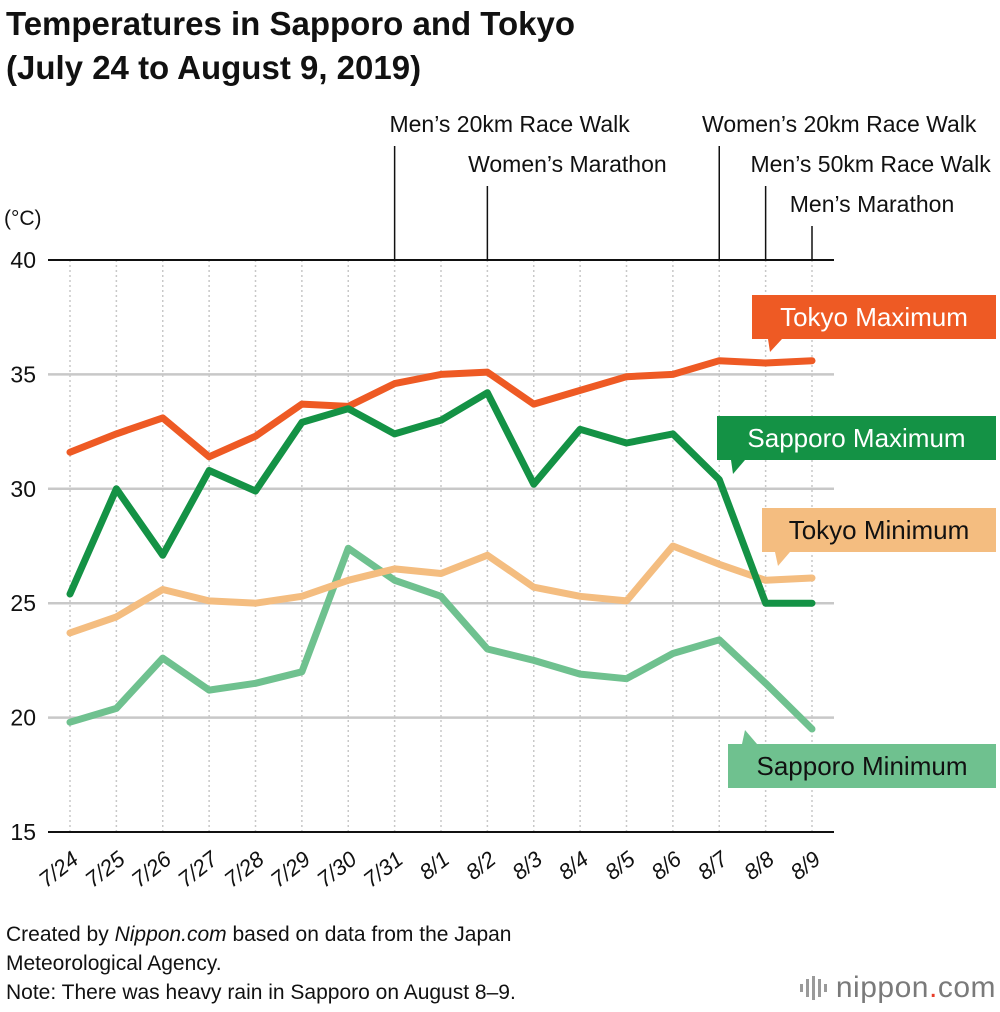 This screenshot has height=1012, width=1000. Describe the element at coordinates (60, 934) in the screenshot. I see `source-credit-prefix: Created by` at that location.